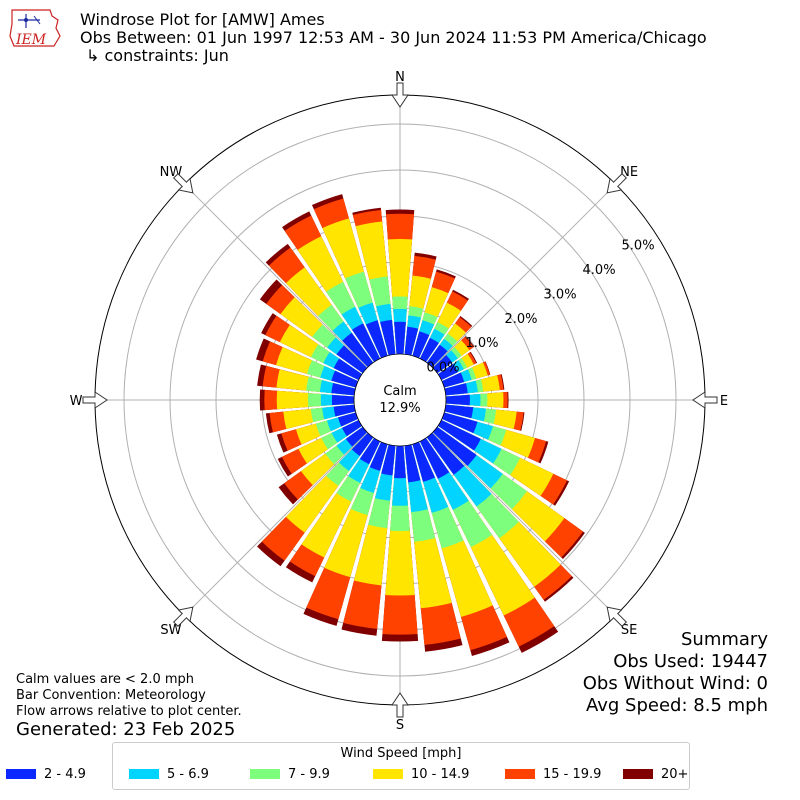  I want to click on legend-label: 5 - 6.9, so click(188, 774).